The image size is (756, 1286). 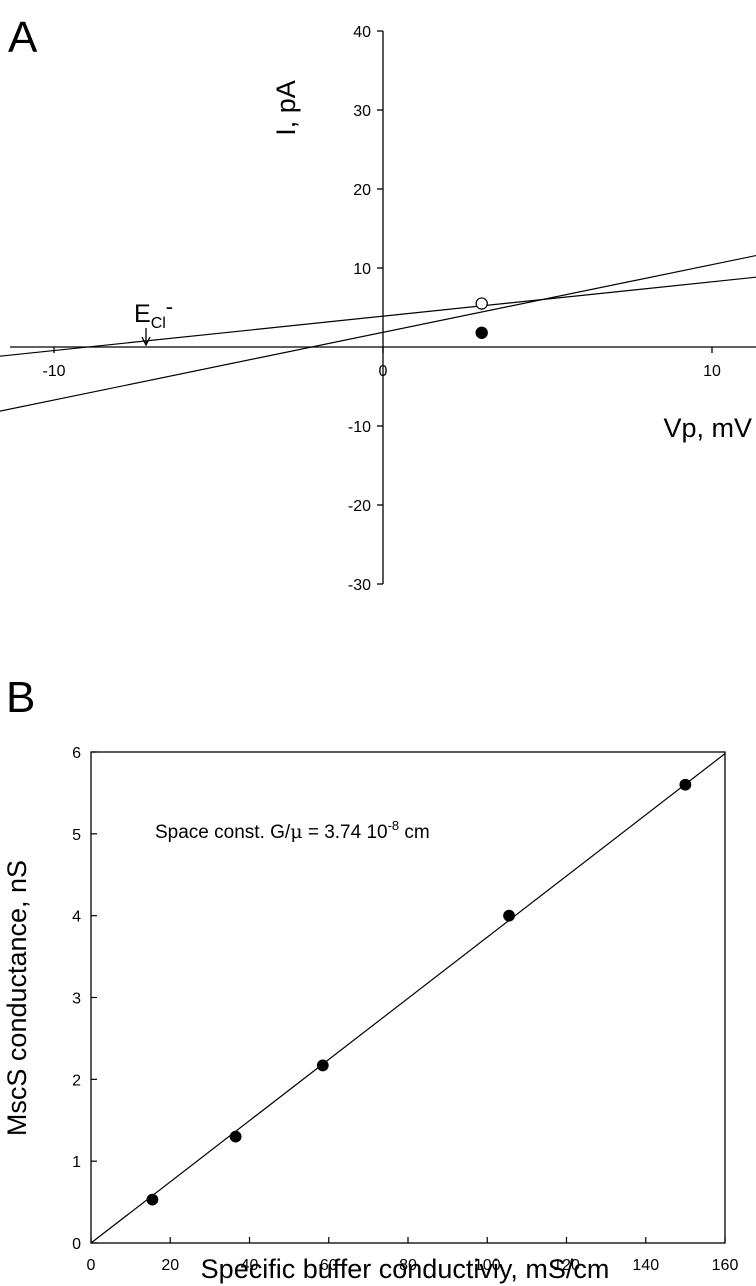 What do you see at coordinates (169, 306) in the screenshot?
I see `annotation-superscript: -` at bounding box center [169, 306].